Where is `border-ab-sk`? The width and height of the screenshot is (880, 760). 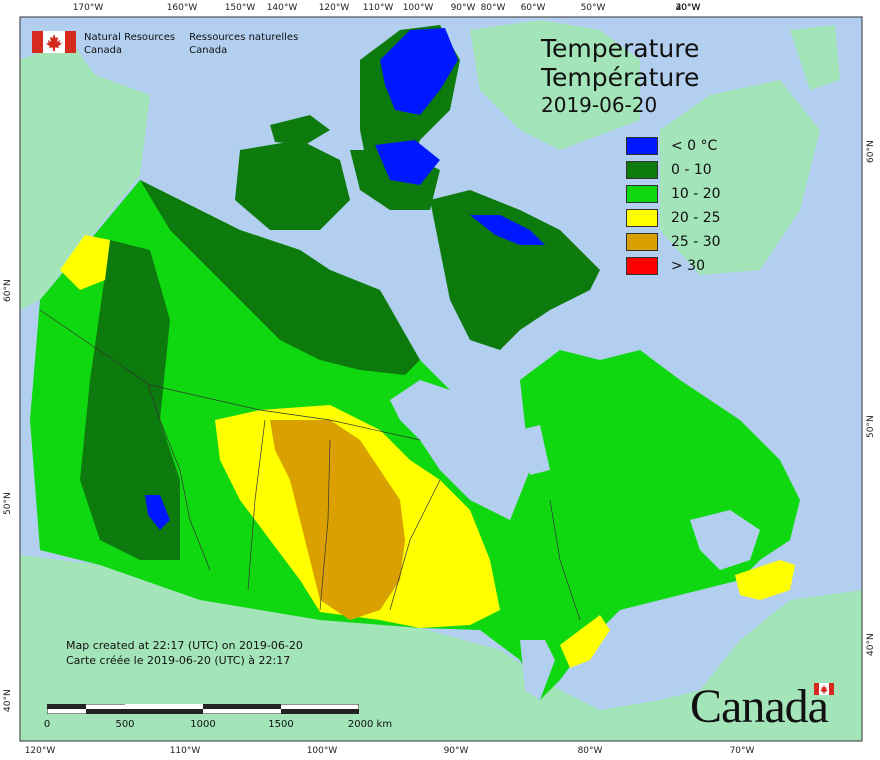 border-ab-sk is located at coordinates (256, 505).